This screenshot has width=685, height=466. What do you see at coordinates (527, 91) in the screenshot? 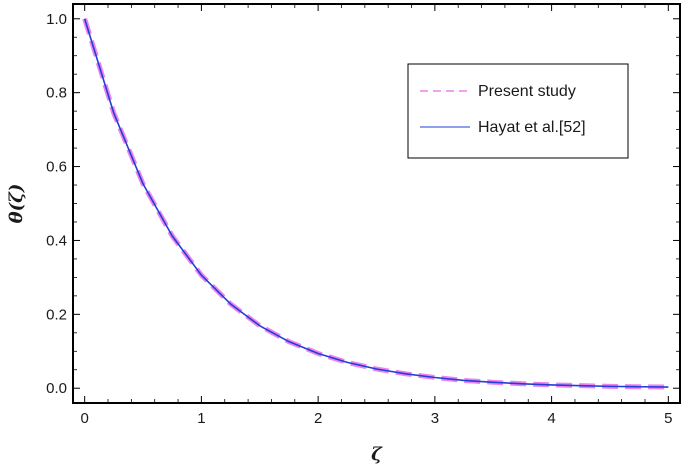
I see `legend-label-present-study: Present study` at bounding box center [527, 91].